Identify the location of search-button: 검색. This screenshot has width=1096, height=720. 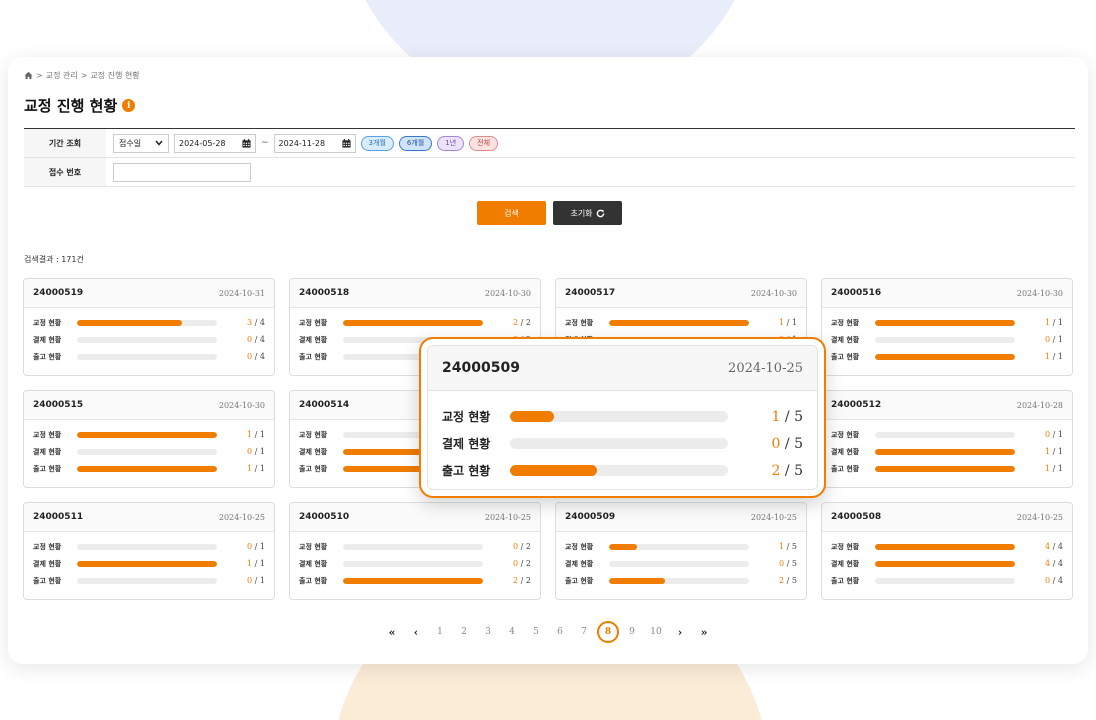
(511, 213).